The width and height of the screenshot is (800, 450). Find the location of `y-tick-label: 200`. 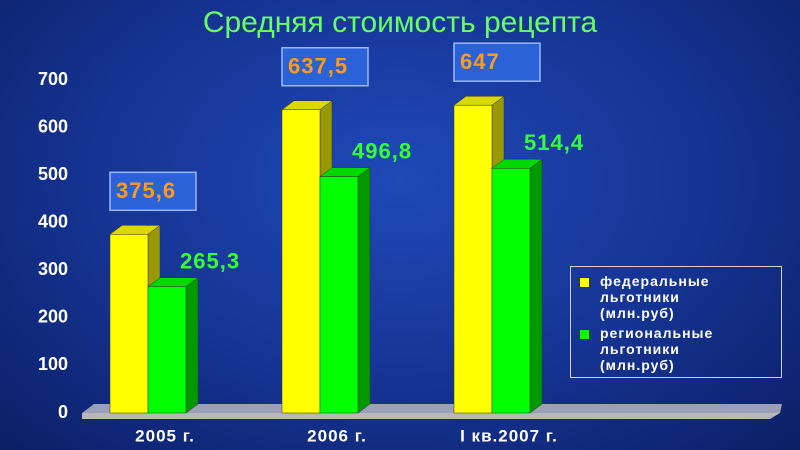

y-tick-label: 200 is located at coordinates (53, 317).